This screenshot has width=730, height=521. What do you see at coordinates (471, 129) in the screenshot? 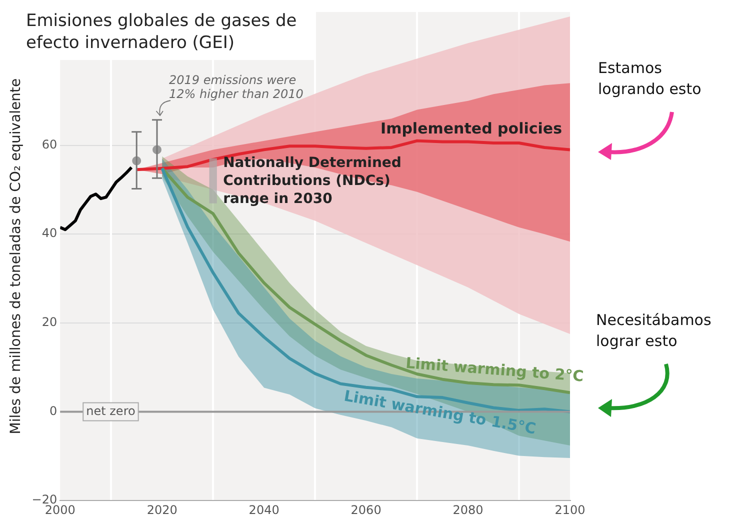
I see `series-label: Implemented policies` at bounding box center [471, 129].